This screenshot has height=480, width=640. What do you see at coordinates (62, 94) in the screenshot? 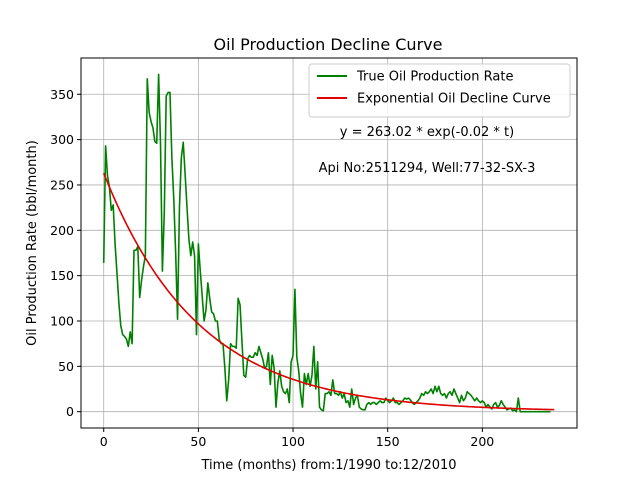
I see `y-tick-label: 350` at bounding box center [62, 94].